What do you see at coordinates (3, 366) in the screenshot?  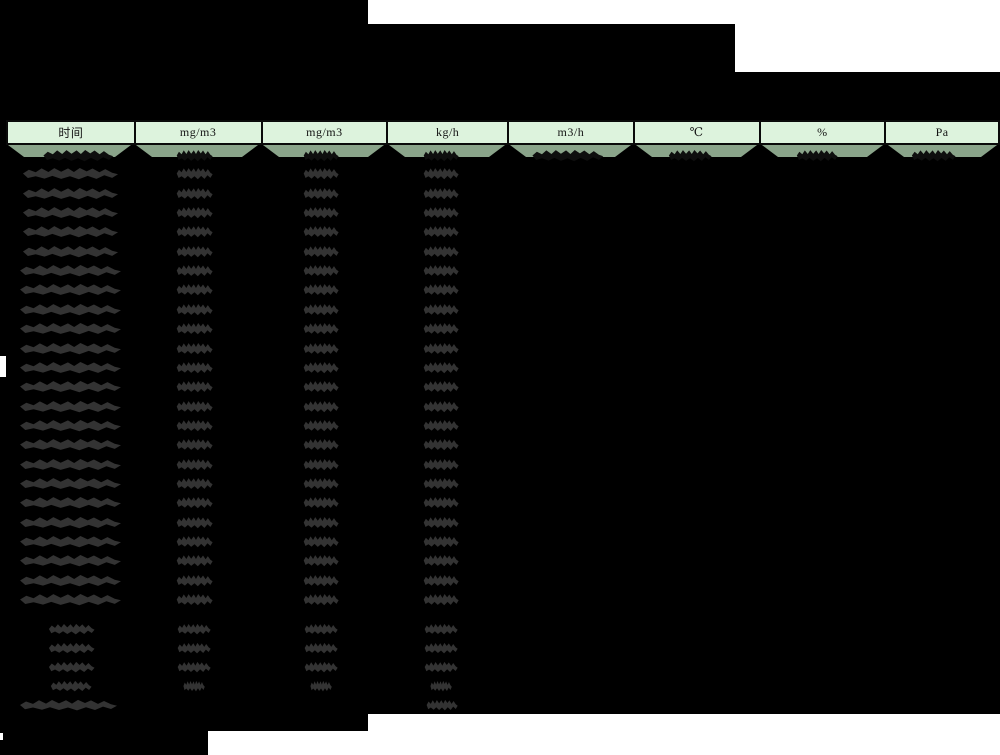 I see `masked-area-left-edge` at bounding box center [3, 366].